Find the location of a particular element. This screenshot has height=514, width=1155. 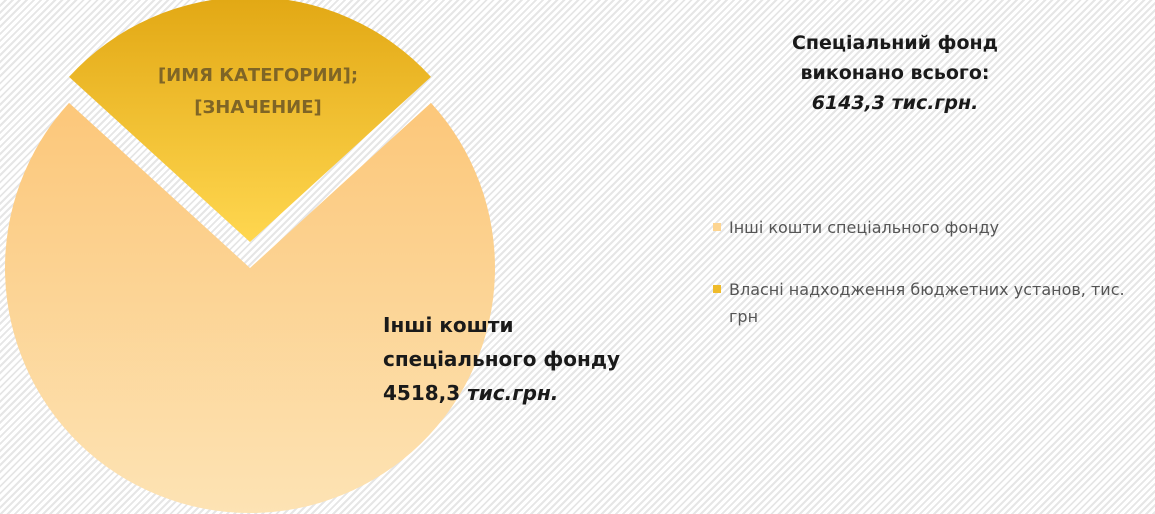

chart-title: Спеціальний фонд виконано всього: is located at coordinates (895, 58).